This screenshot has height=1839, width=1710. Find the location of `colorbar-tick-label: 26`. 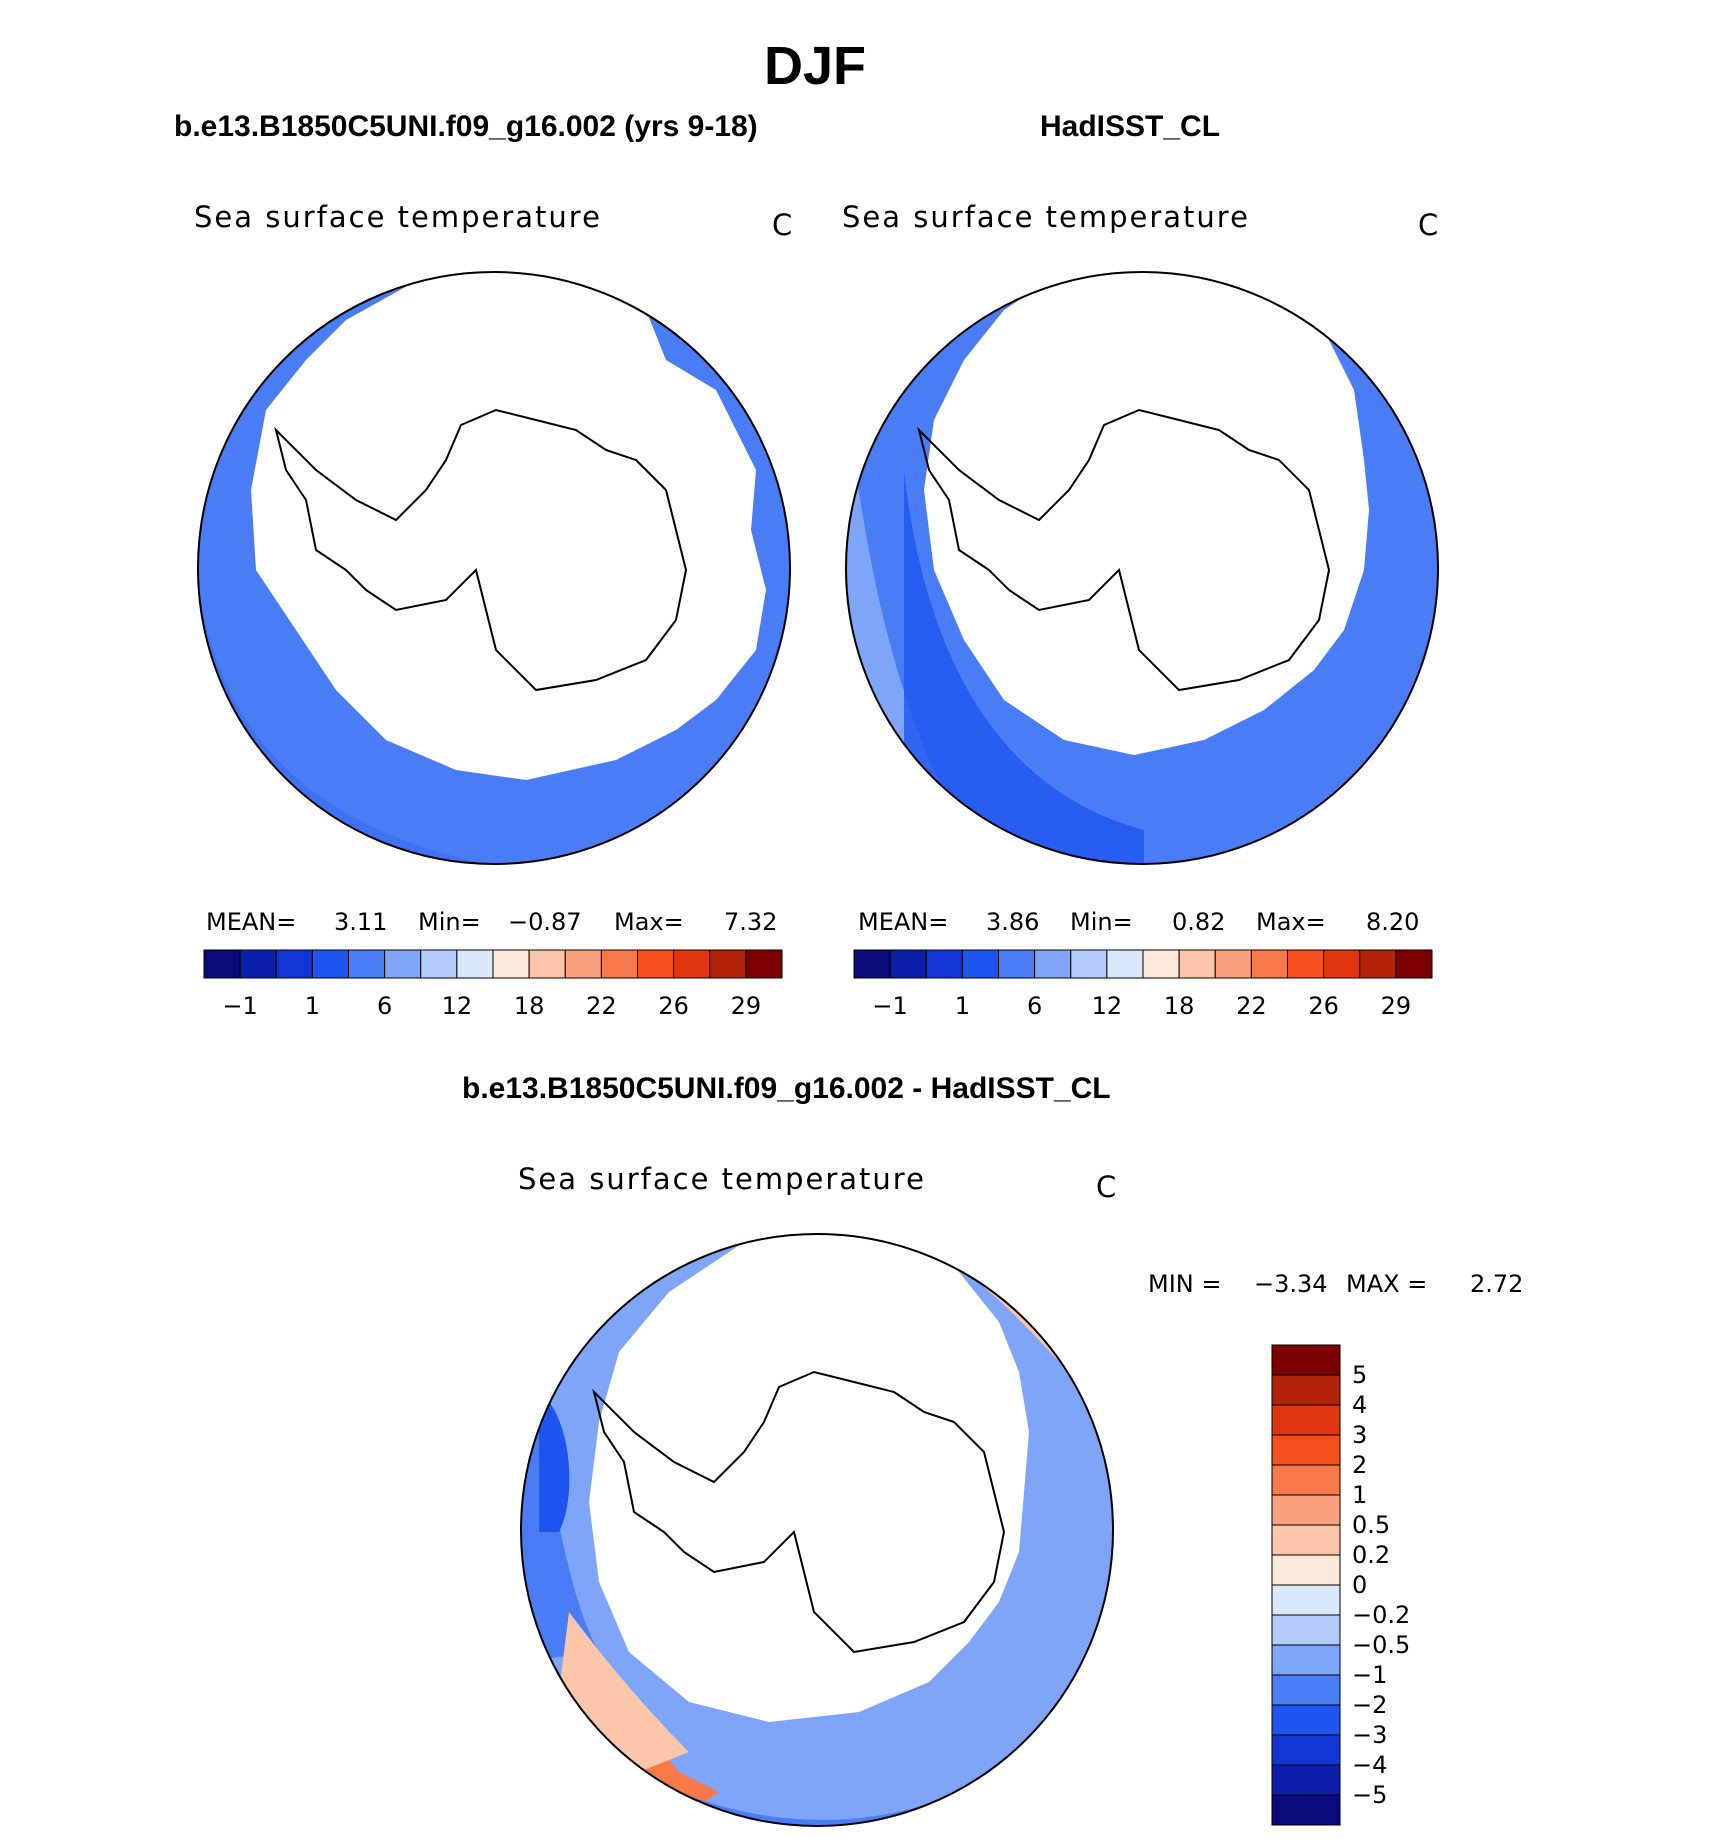

colorbar-tick-label: 26 is located at coordinates (1323, 1006).